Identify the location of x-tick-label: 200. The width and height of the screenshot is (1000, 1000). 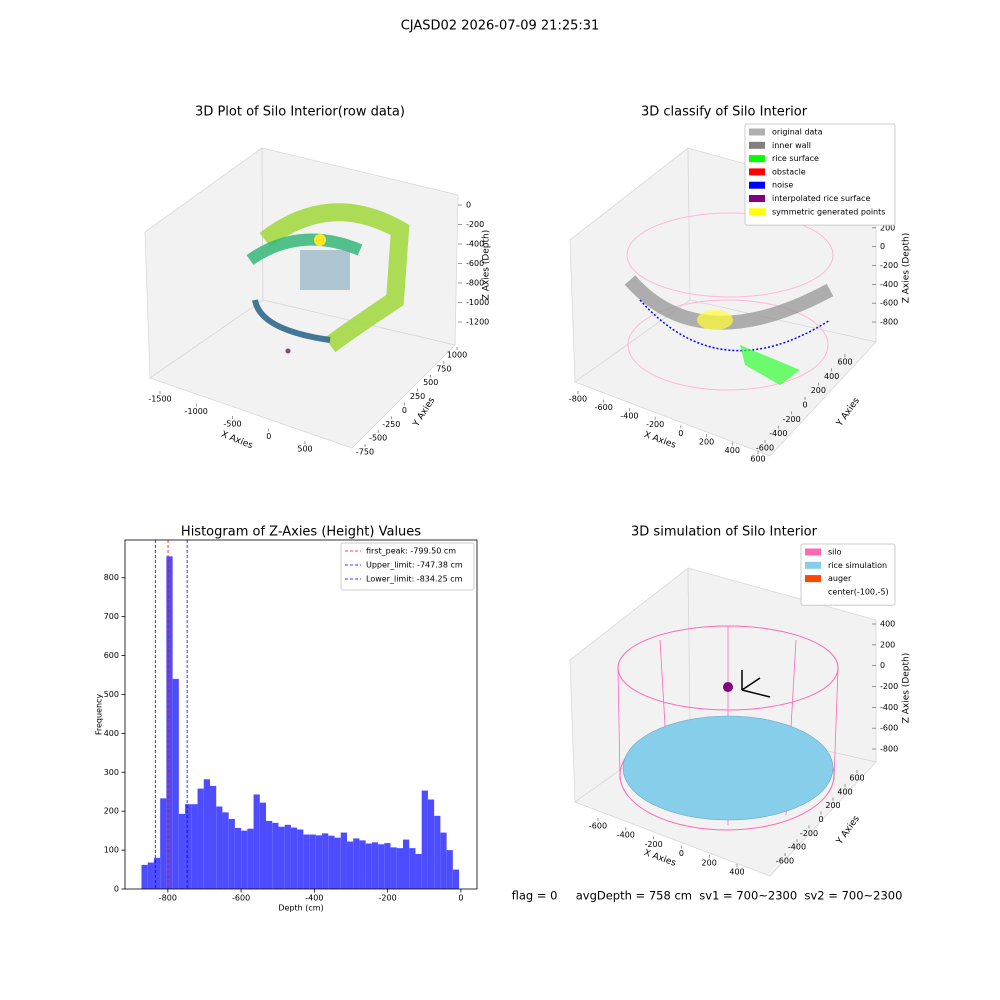
(709, 862).